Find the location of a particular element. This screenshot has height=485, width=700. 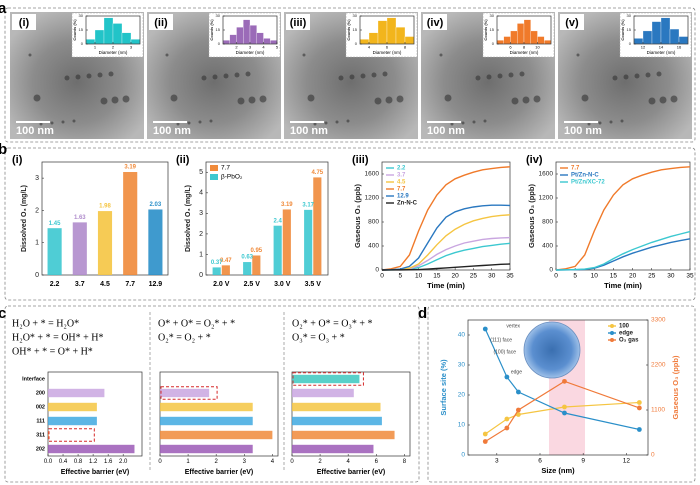

x-tick-label: 1.6 is located at coordinates (108, 462).